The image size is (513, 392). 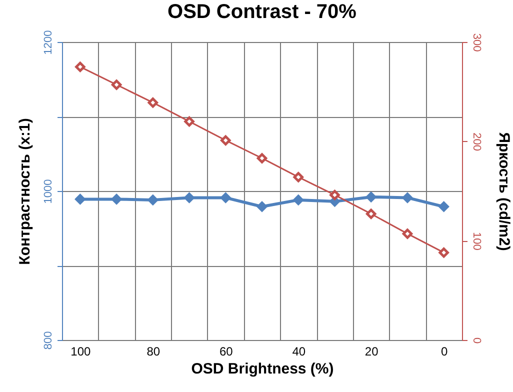 I want to click on x-tick-label: 100, so click(x=81, y=351).